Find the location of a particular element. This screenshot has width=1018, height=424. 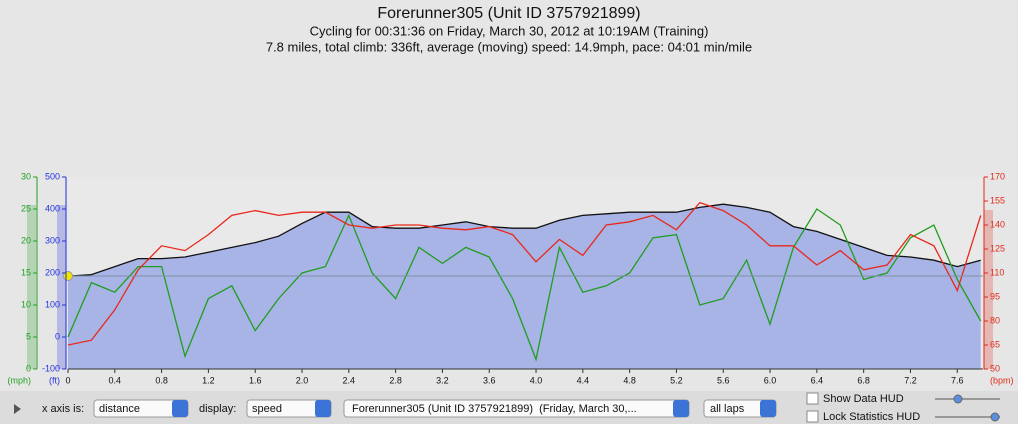

y-tick-label: 300 is located at coordinates (52, 240).